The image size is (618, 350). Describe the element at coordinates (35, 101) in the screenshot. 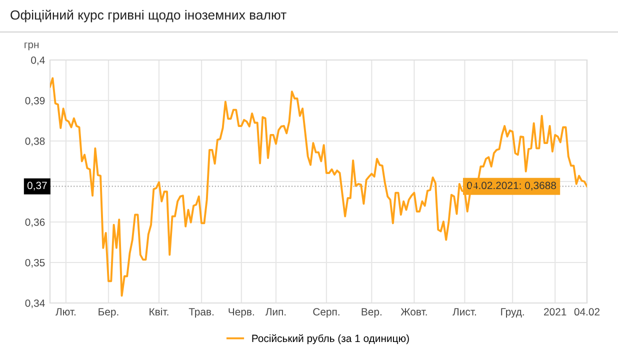

I see `y-tick-label: 0,39` at that location.